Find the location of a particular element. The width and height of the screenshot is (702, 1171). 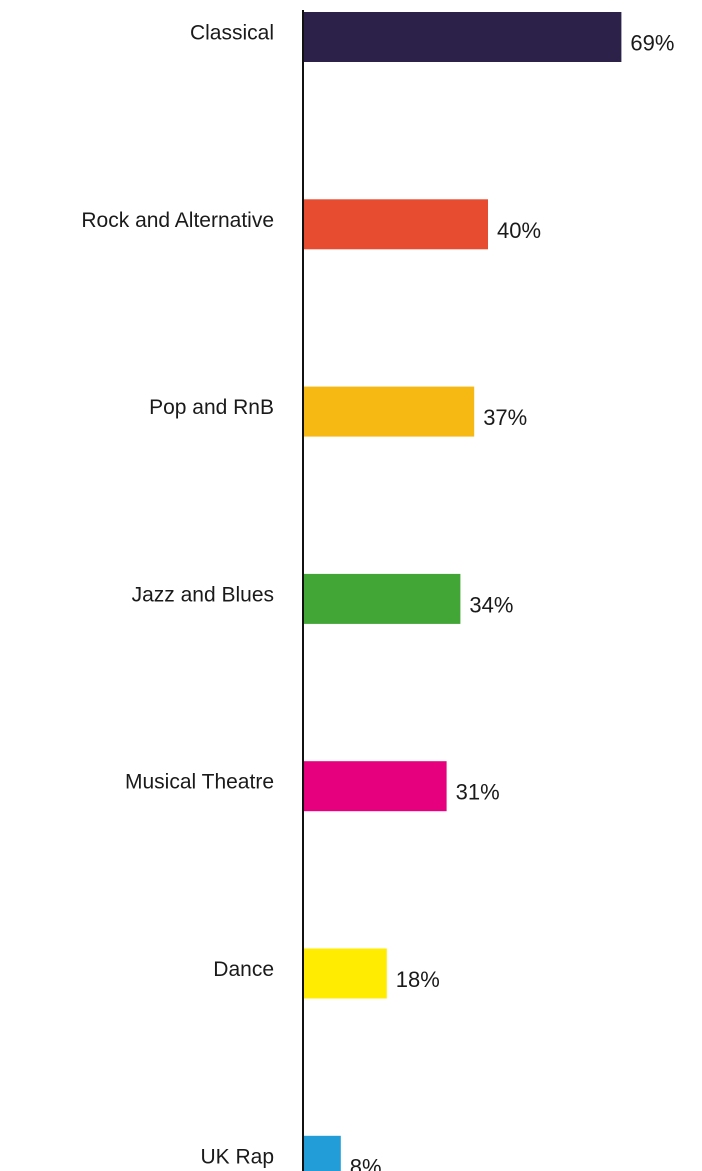

value-label-musical-theatre: 31% is located at coordinates (478, 792).